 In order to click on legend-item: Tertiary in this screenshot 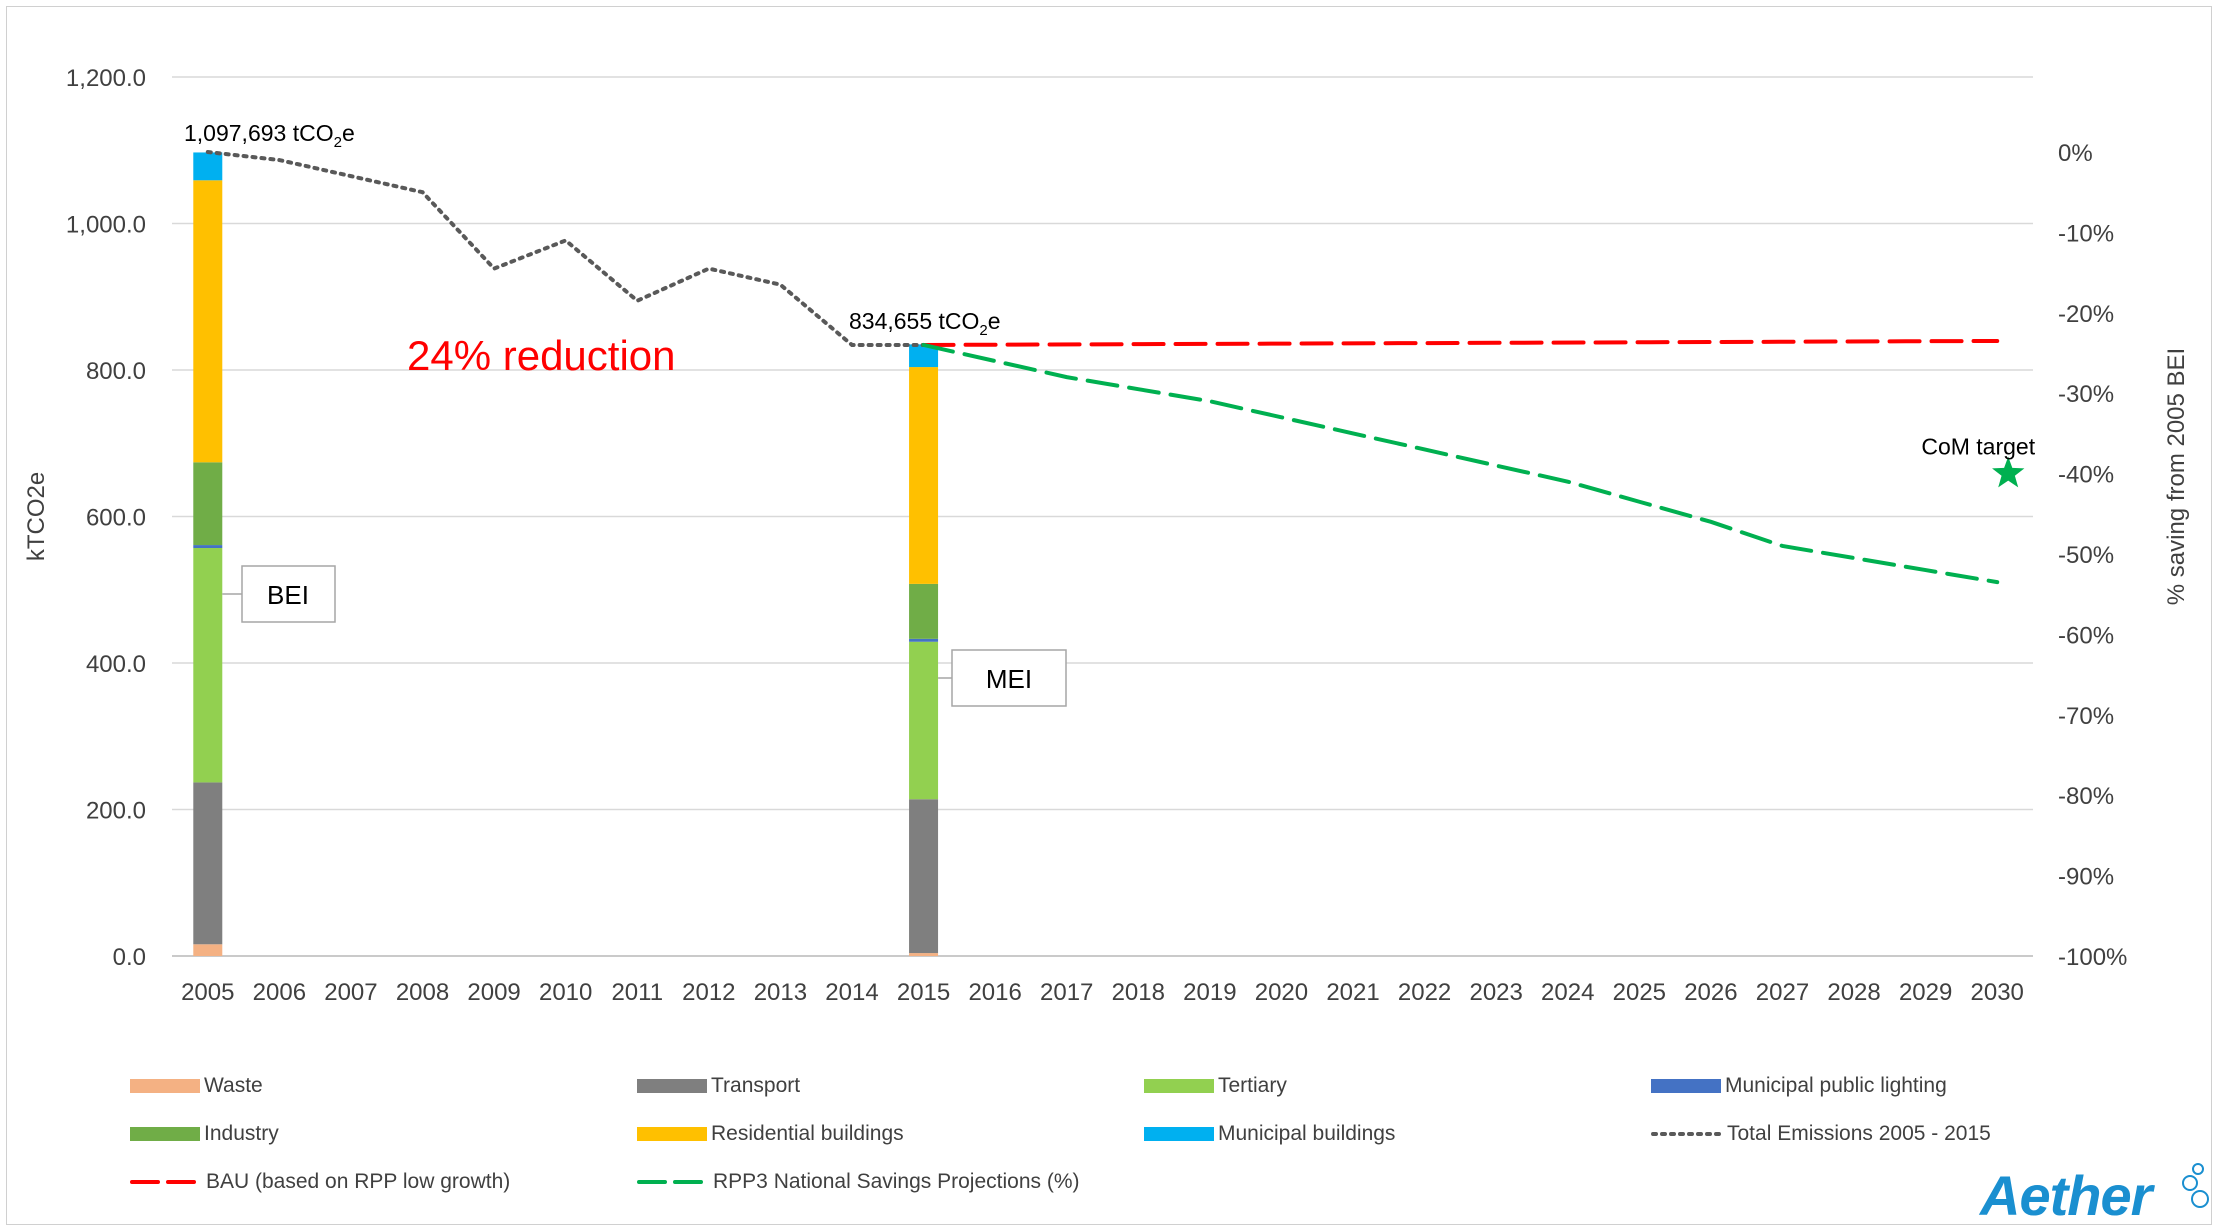, I will do `click(1215, 1086)`.